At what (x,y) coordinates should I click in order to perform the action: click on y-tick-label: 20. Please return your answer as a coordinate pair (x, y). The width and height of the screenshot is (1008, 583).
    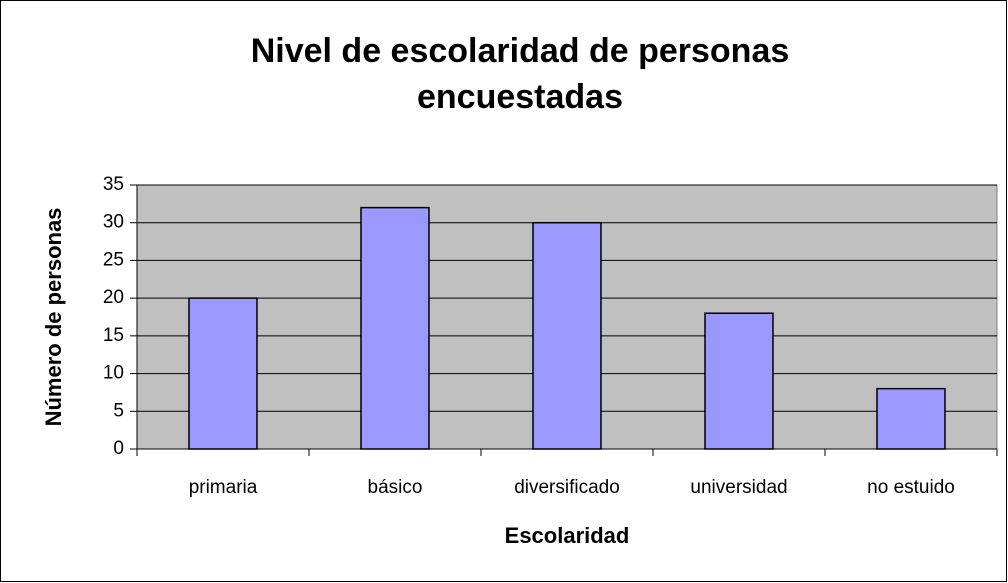
    Looking at the image, I should click on (113, 297).